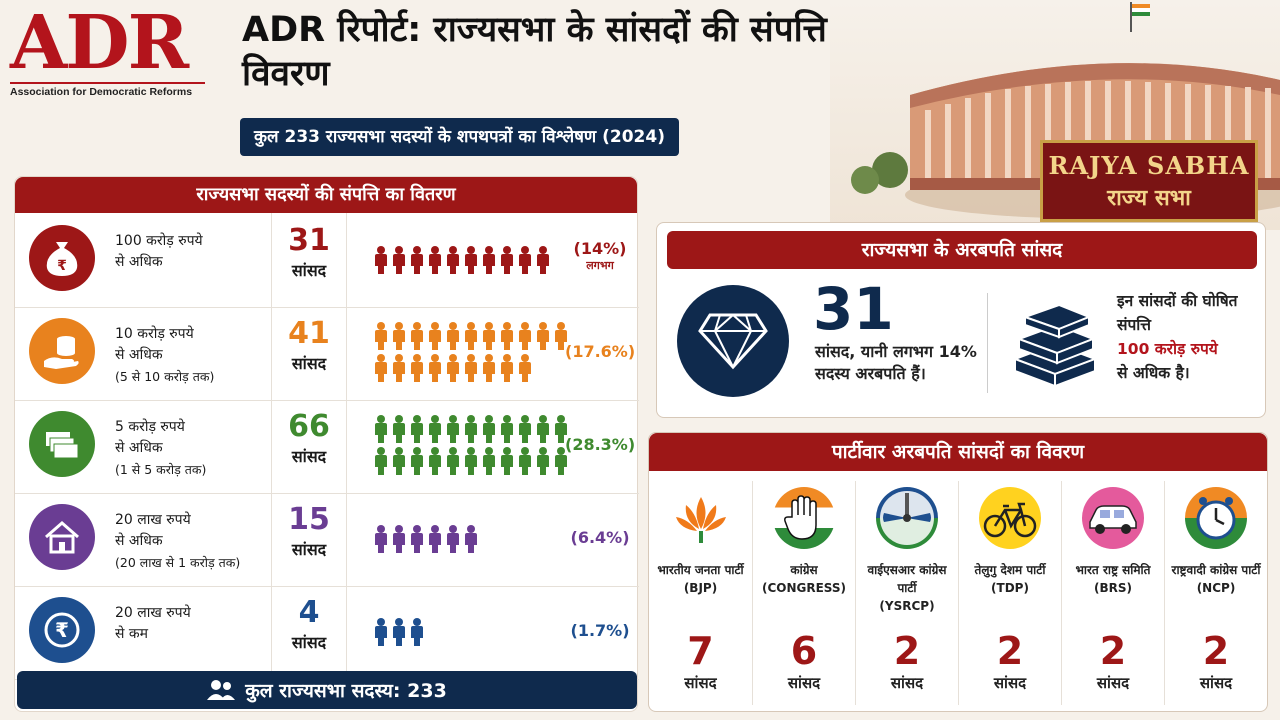 The image size is (1280, 720). I want to click on hand-icon, so click(804, 518).